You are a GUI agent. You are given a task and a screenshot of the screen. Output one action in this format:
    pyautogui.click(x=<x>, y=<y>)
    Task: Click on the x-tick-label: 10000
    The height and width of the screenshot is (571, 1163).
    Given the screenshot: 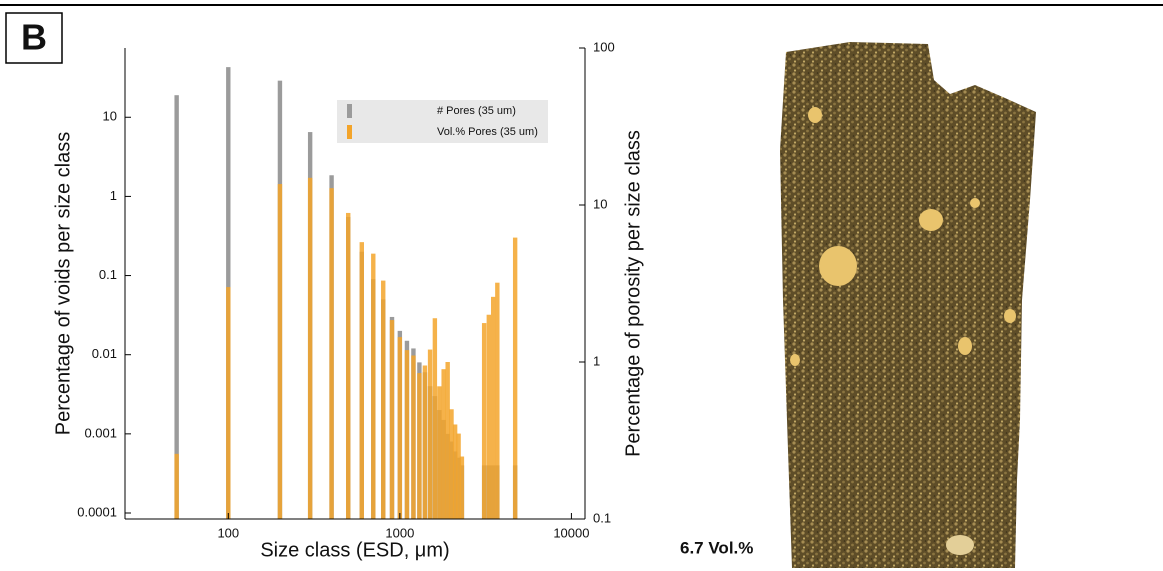 What is the action you would take?
    pyautogui.click(x=571, y=532)
    